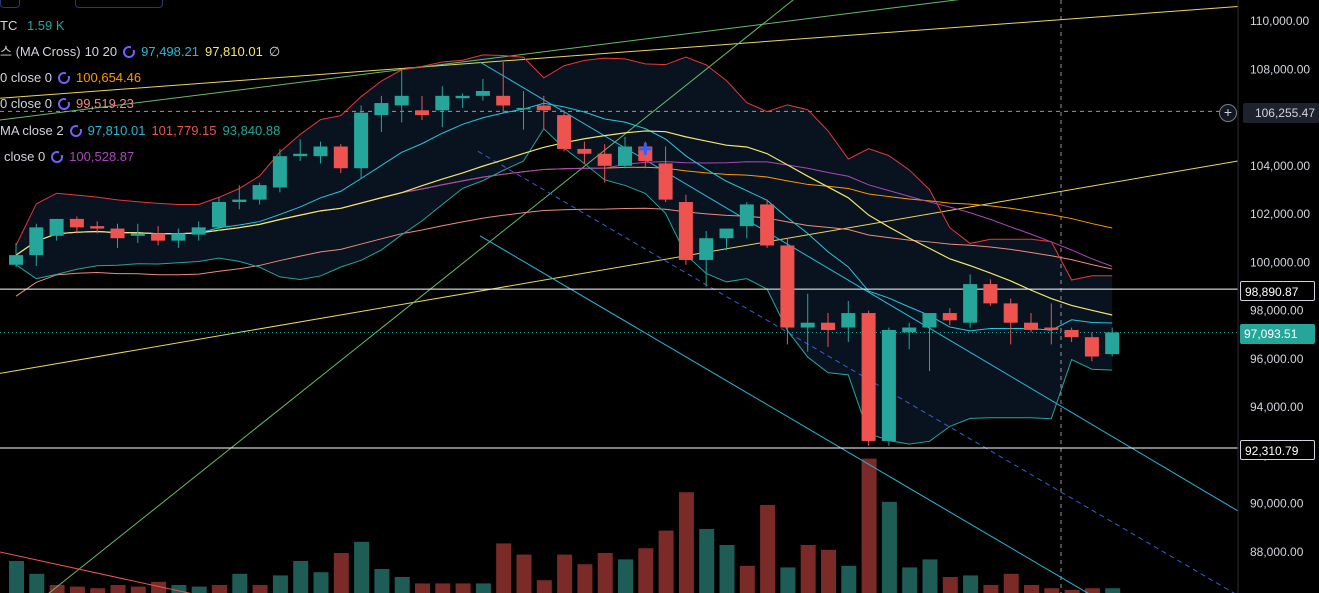  I want to click on cross-marker, so click(645, 148).